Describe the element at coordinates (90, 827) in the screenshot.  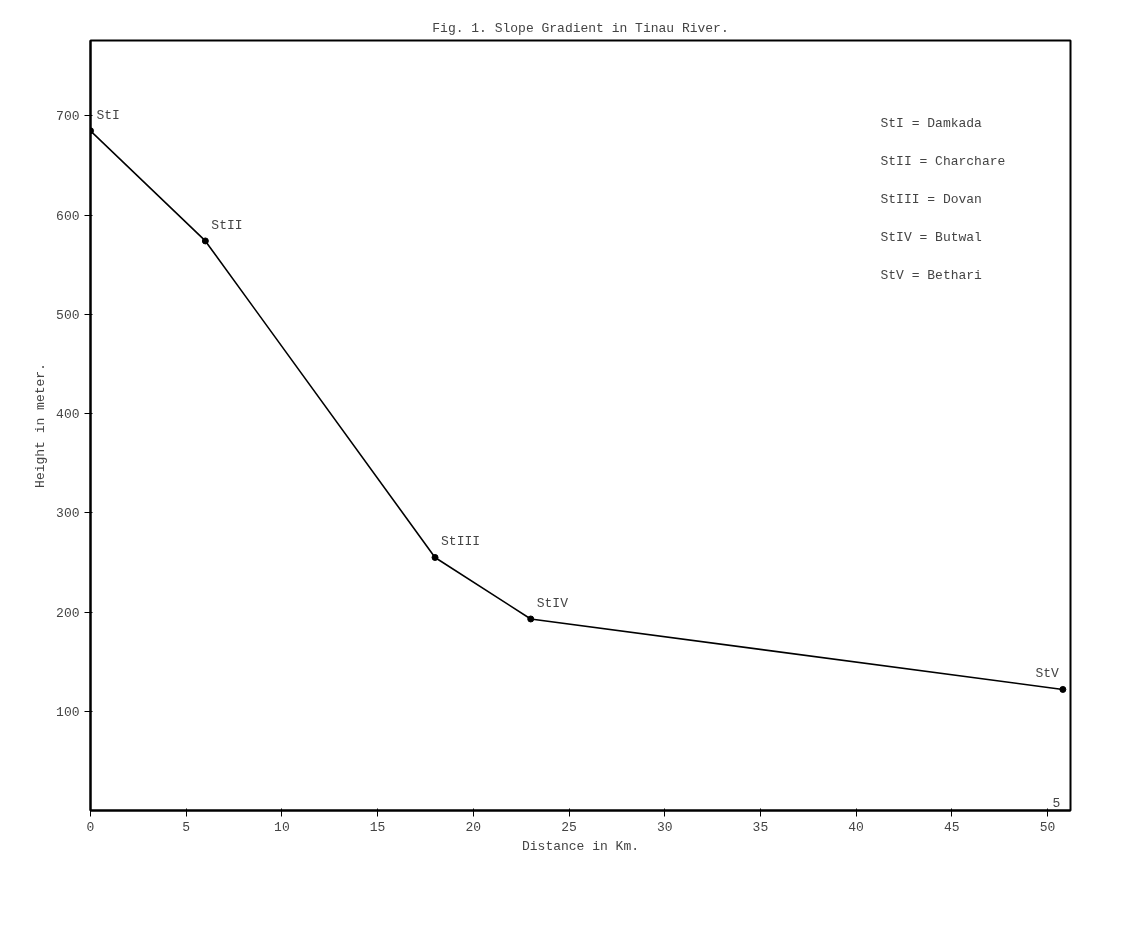
I see `x-tick-label: 0` at that location.